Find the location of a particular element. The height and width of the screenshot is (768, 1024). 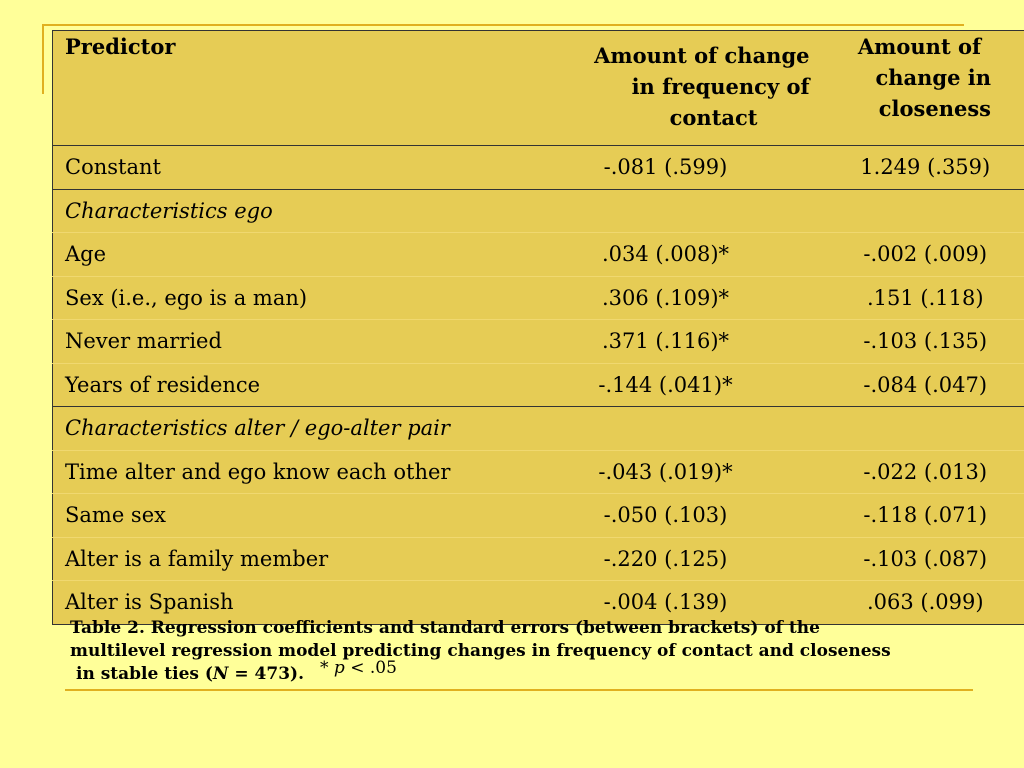

section-label: Characteristics alter / ego-alter pair is located at coordinates (280, 428).